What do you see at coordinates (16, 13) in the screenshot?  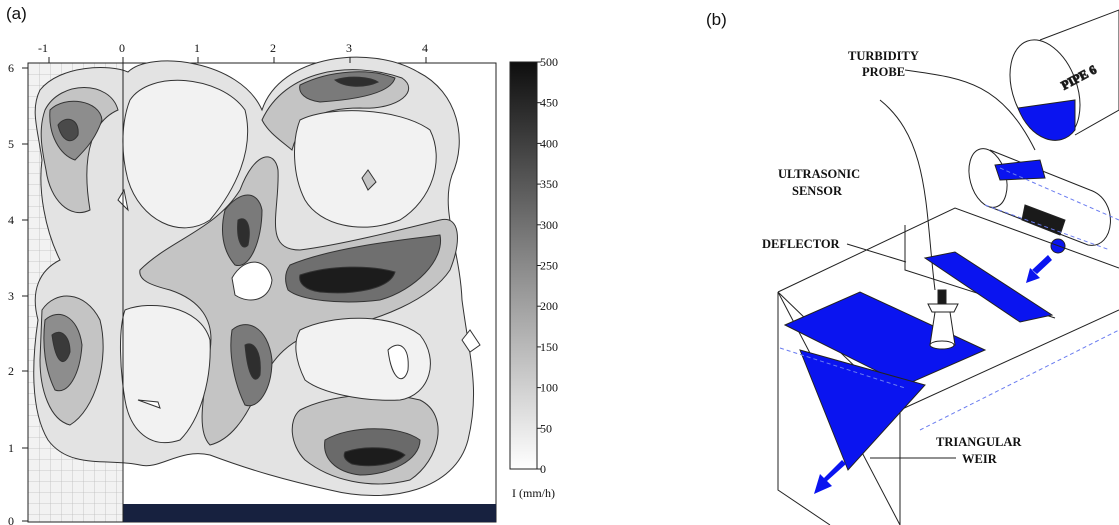 I see `panel-a-label: (a)` at bounding box center [16, 13].